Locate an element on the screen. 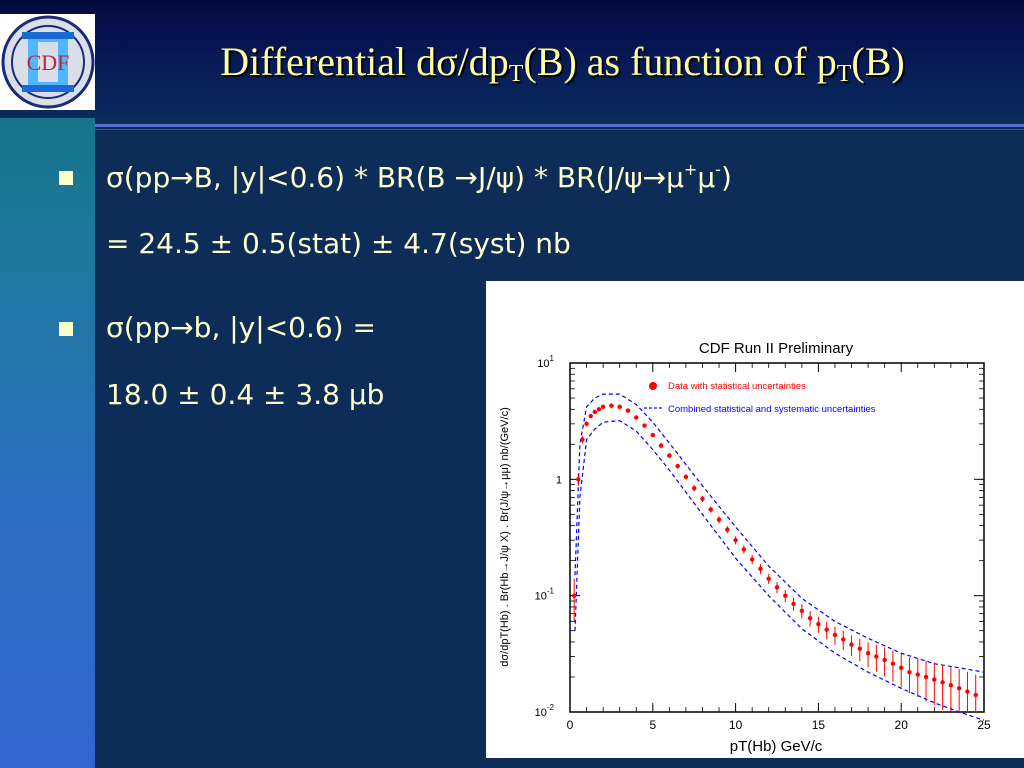 The height and width of the screenshot is (768, 1024). title-part: (B) is located at coordinates (878, 61).